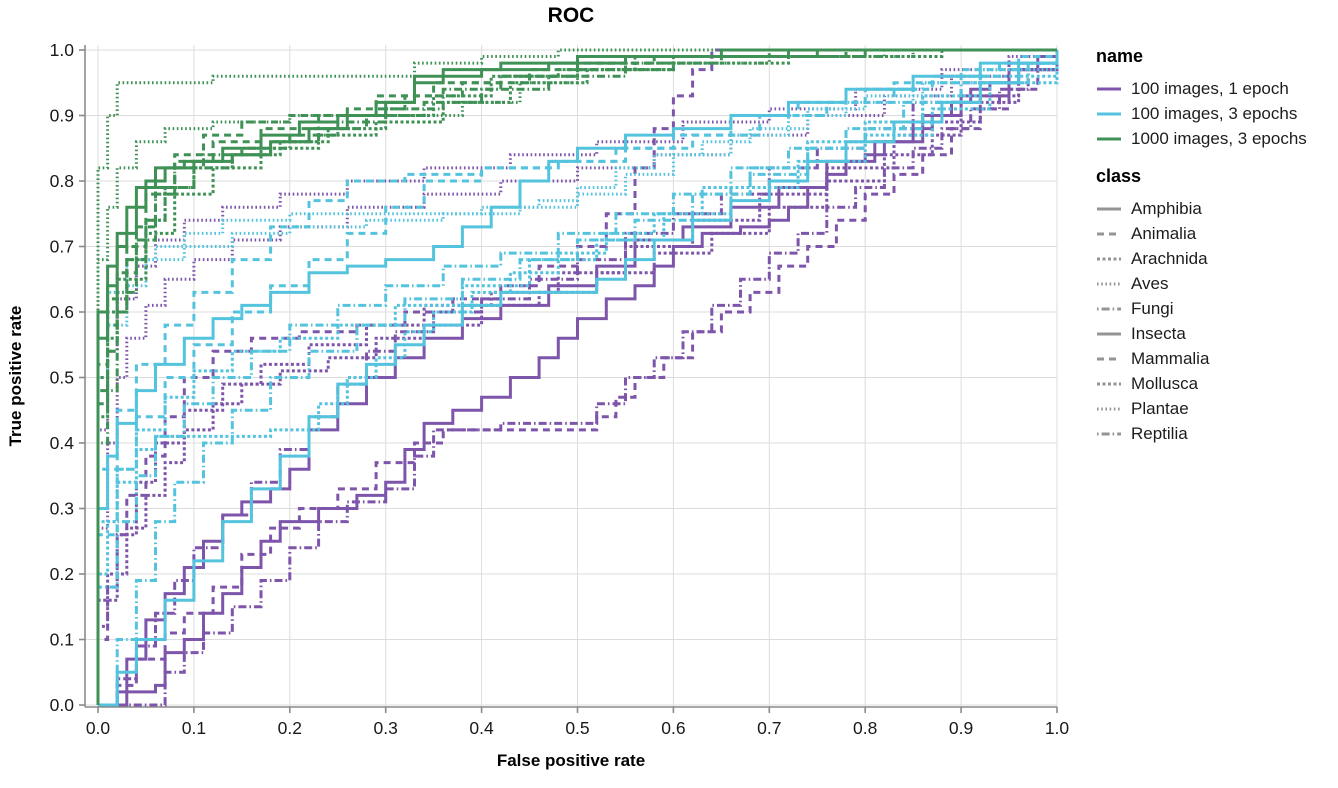 Image resolution: width=1338 pixels, height=788 pixels. I want to click on legend-item-label: Mollusca, so click(1165, 383).